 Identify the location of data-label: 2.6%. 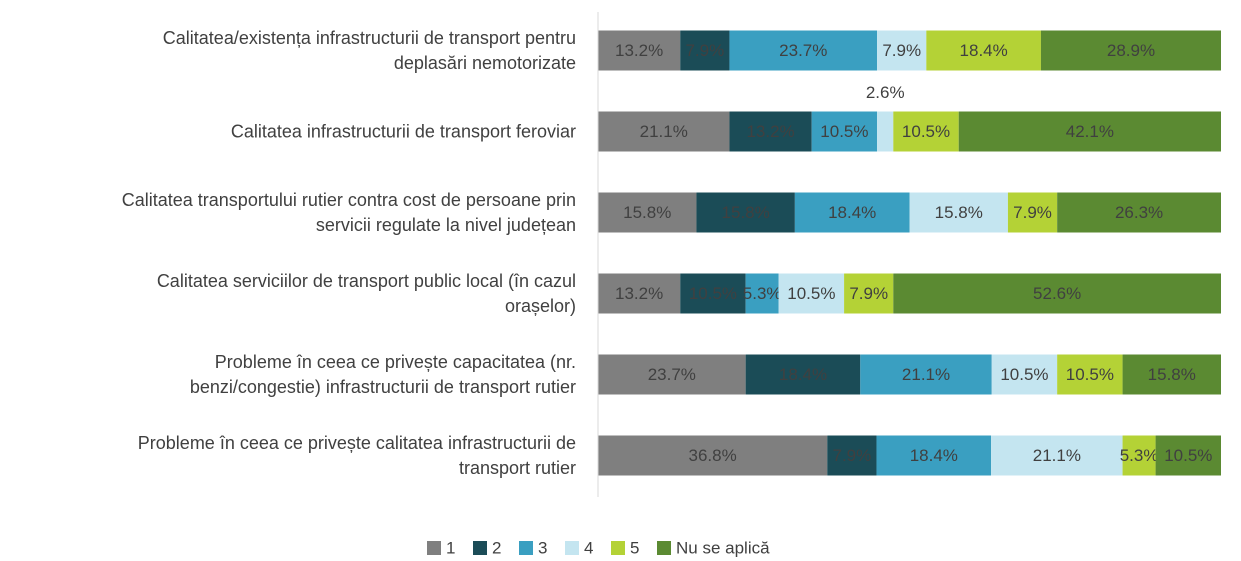
(885, 92).